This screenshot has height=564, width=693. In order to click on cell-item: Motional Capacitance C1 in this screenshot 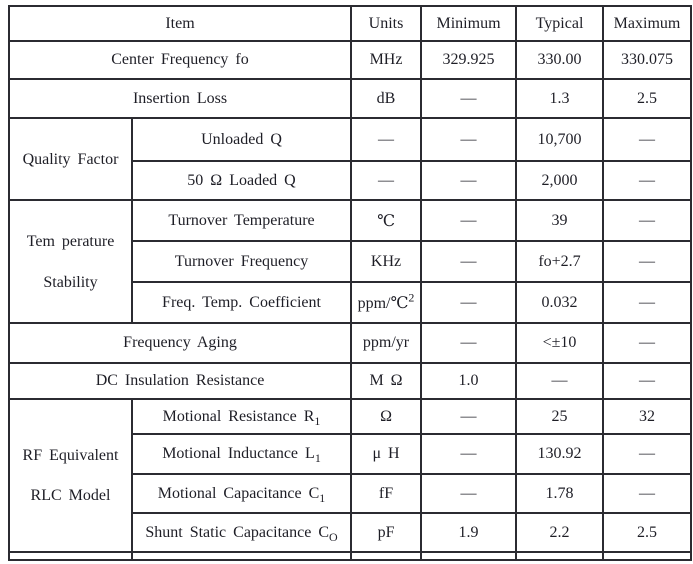, I will do `click(241, 493)`.